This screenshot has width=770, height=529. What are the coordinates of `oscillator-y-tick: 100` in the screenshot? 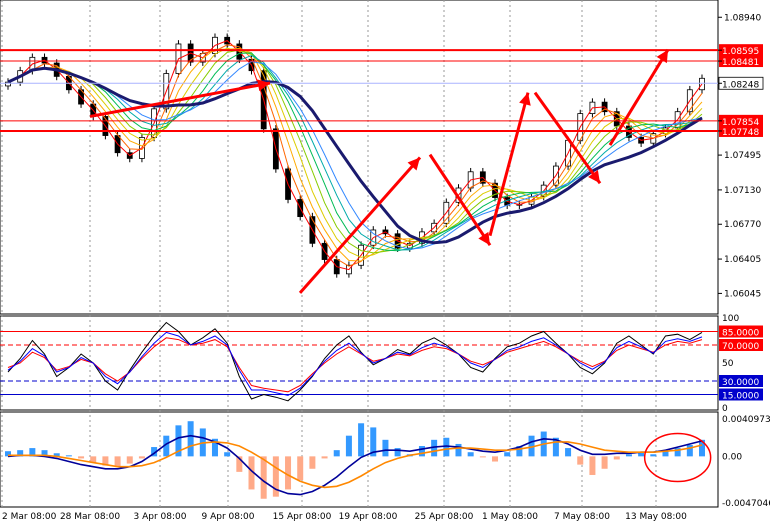 It's located at (730, 319).